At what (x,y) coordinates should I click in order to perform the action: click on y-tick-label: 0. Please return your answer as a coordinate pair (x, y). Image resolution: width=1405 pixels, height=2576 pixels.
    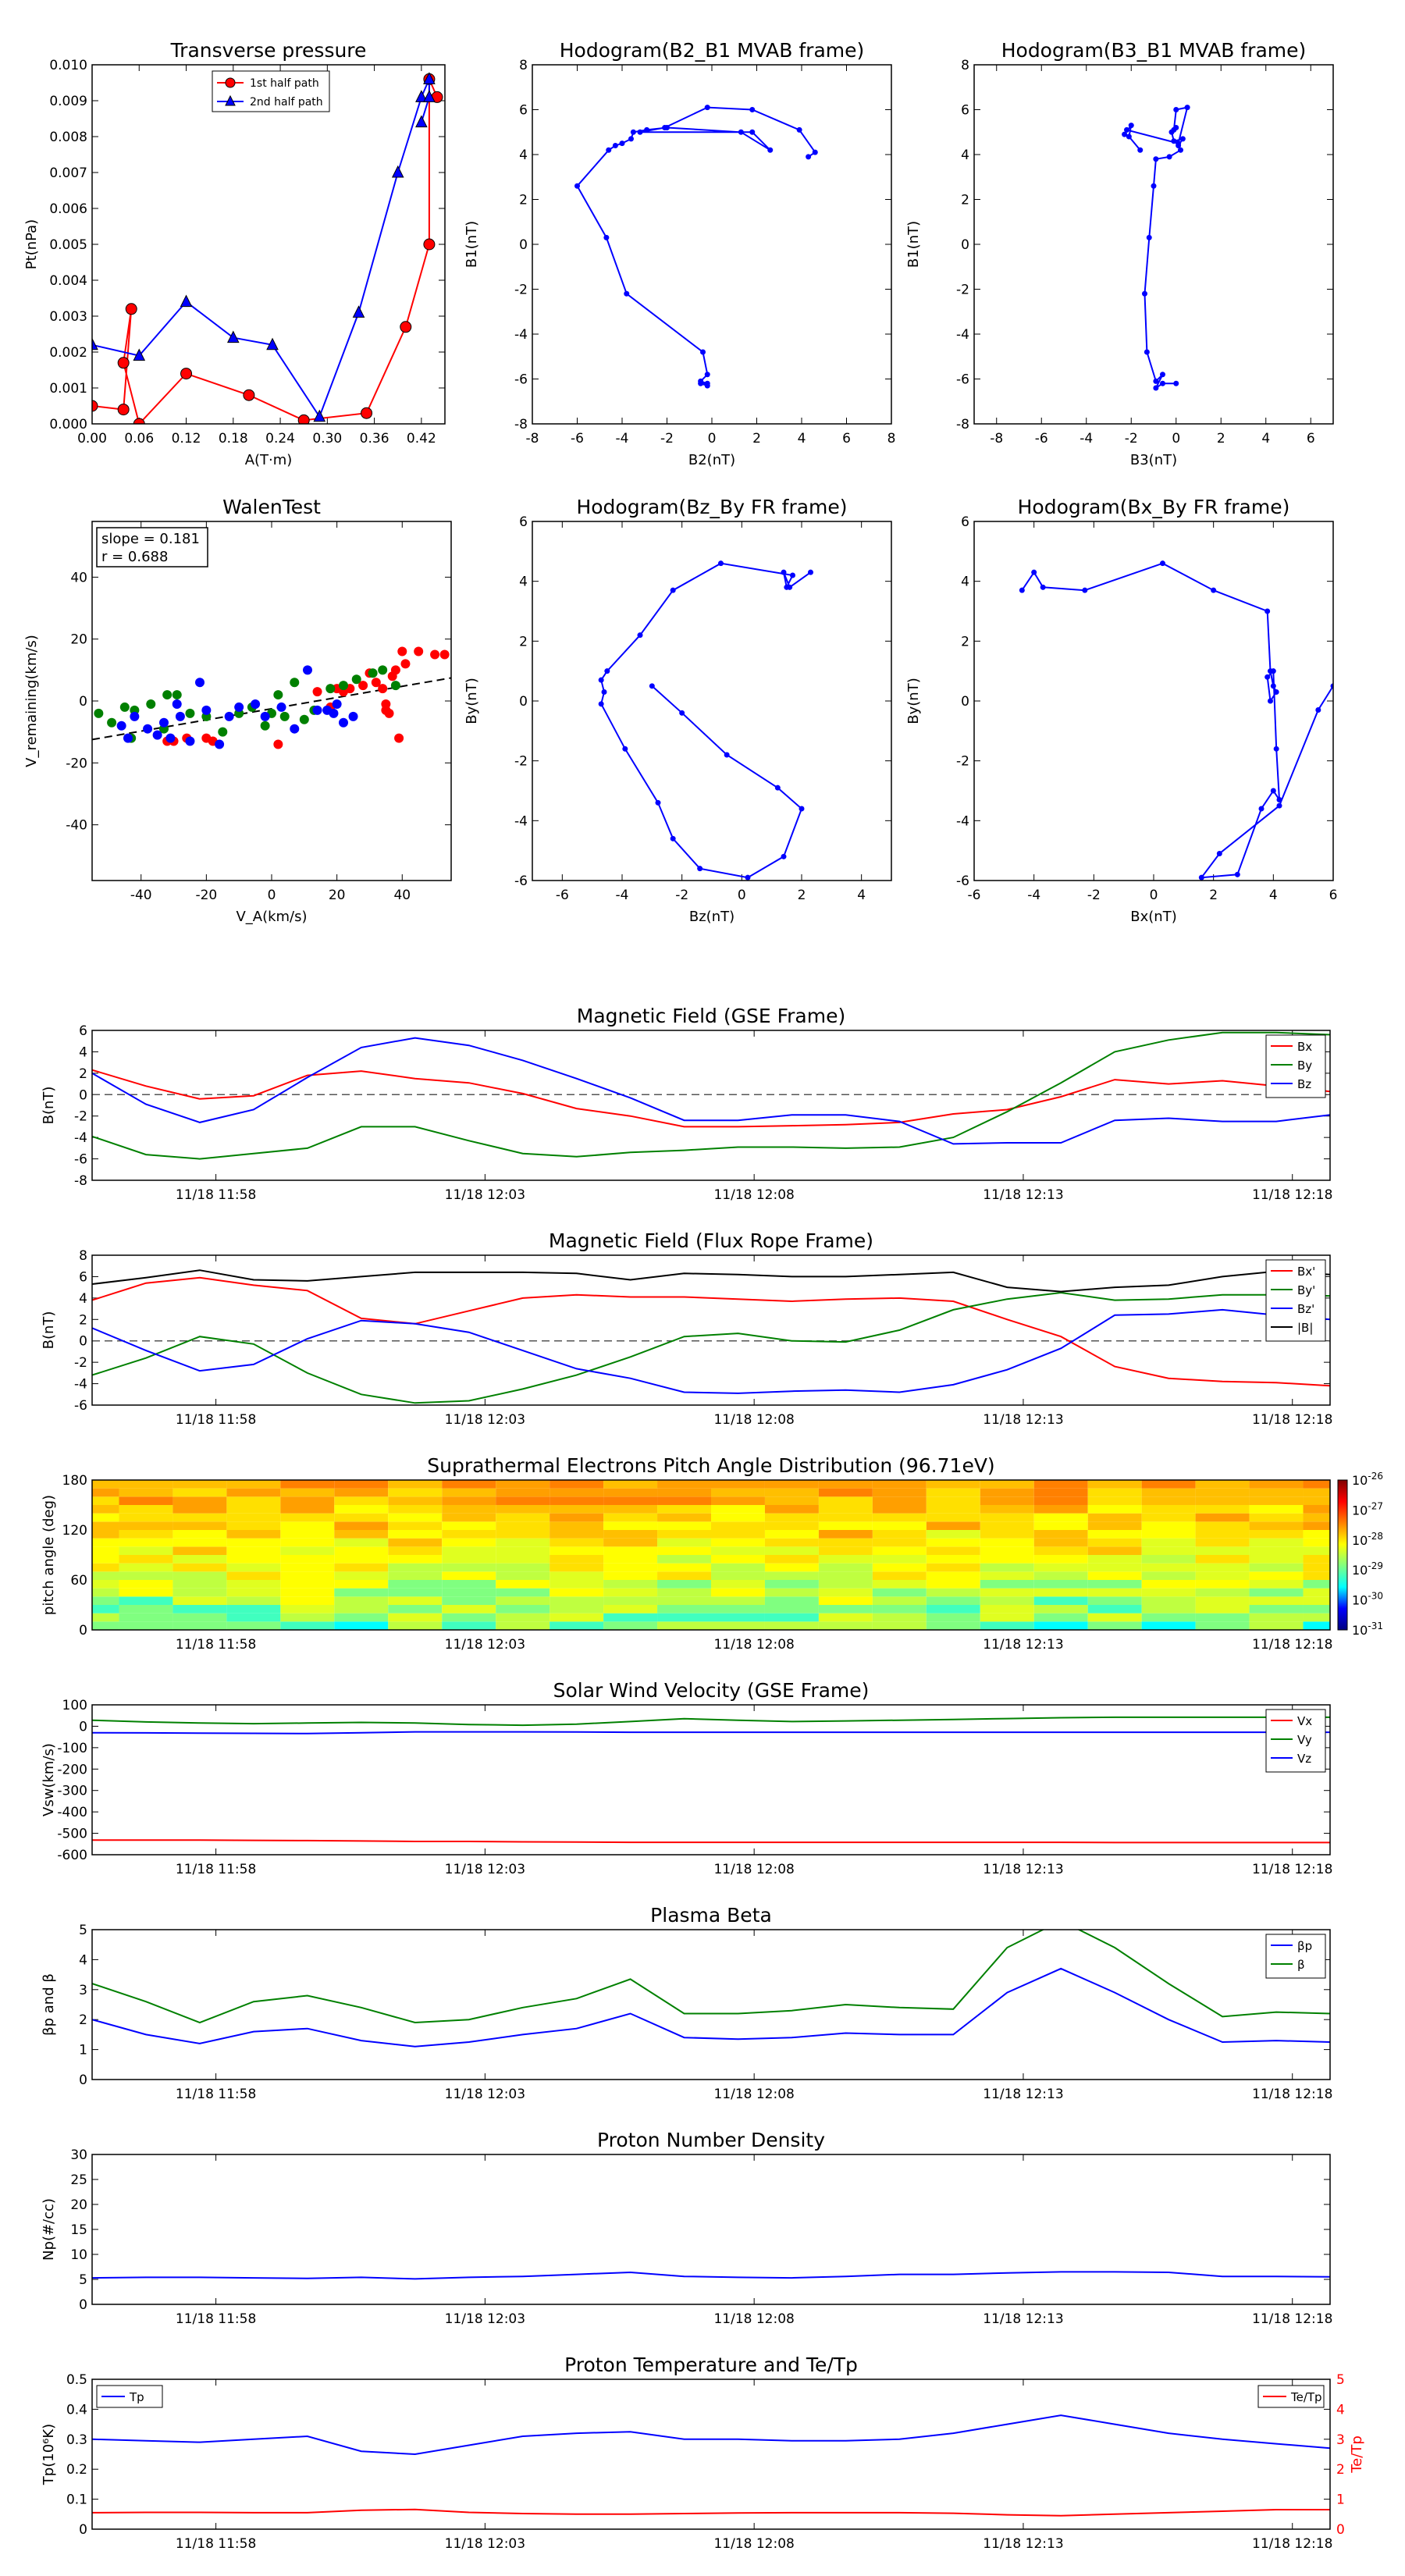
    Looking at the image, I should click on (523, 702).